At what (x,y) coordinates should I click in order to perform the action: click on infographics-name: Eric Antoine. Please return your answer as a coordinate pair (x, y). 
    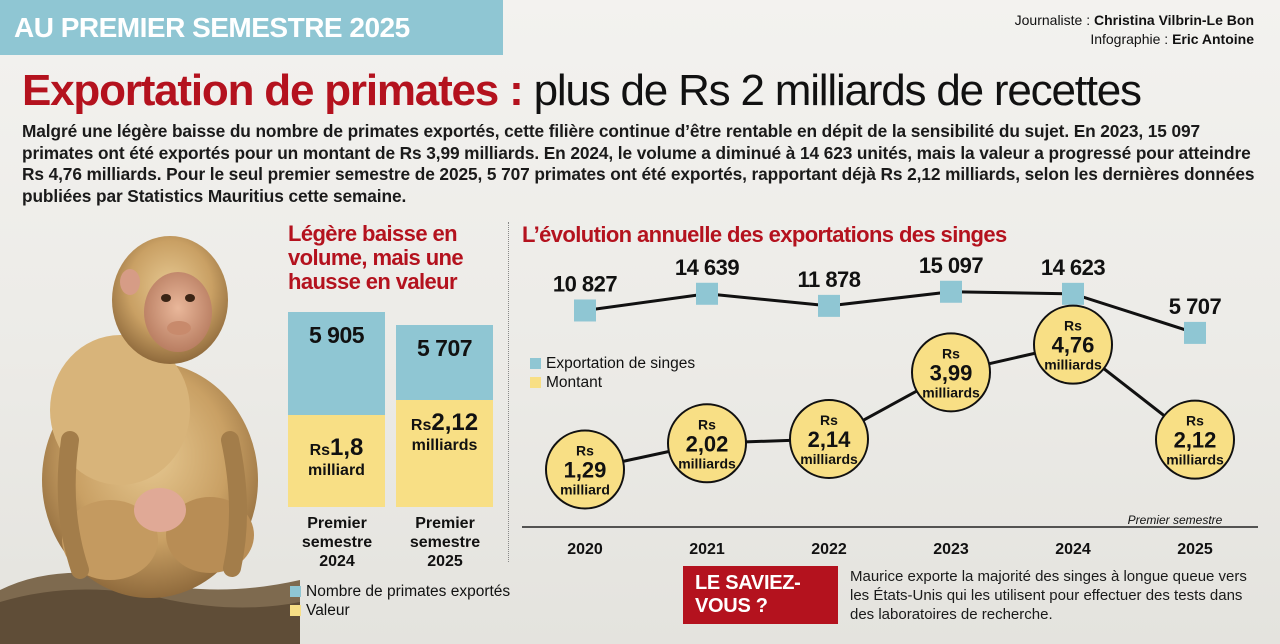
    Looking at the image, I should click on (1213, 39).